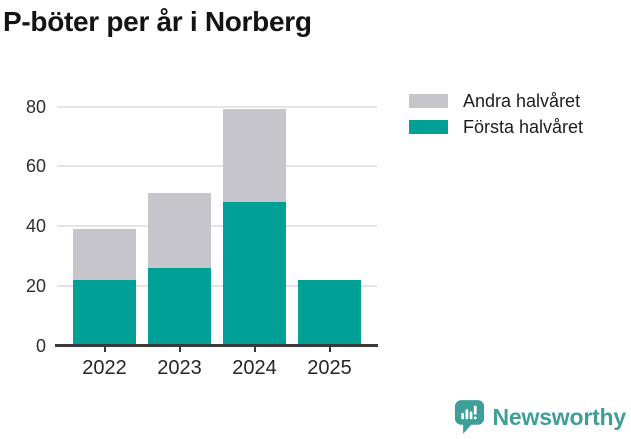 This screenshot has width=631, height=439. Describe the element at coordinates (35, 226) in the screenshot. I see `y-tick-label-40: 40` at that location.